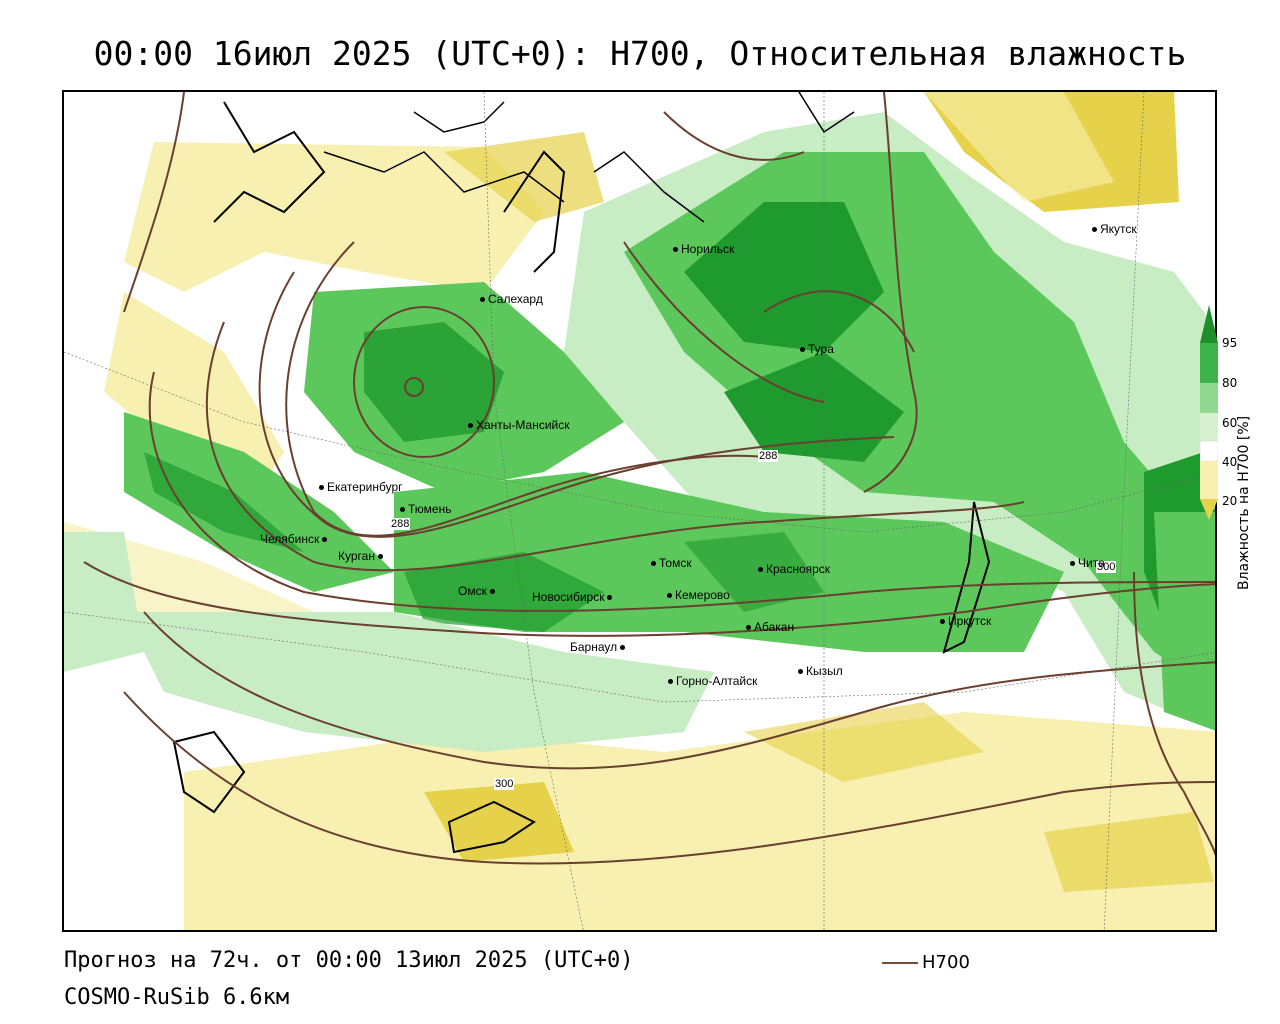 The height and width of the screenshot is (1024, 1280). I want to click on city-kurgan: Курган, so click(362, 556).